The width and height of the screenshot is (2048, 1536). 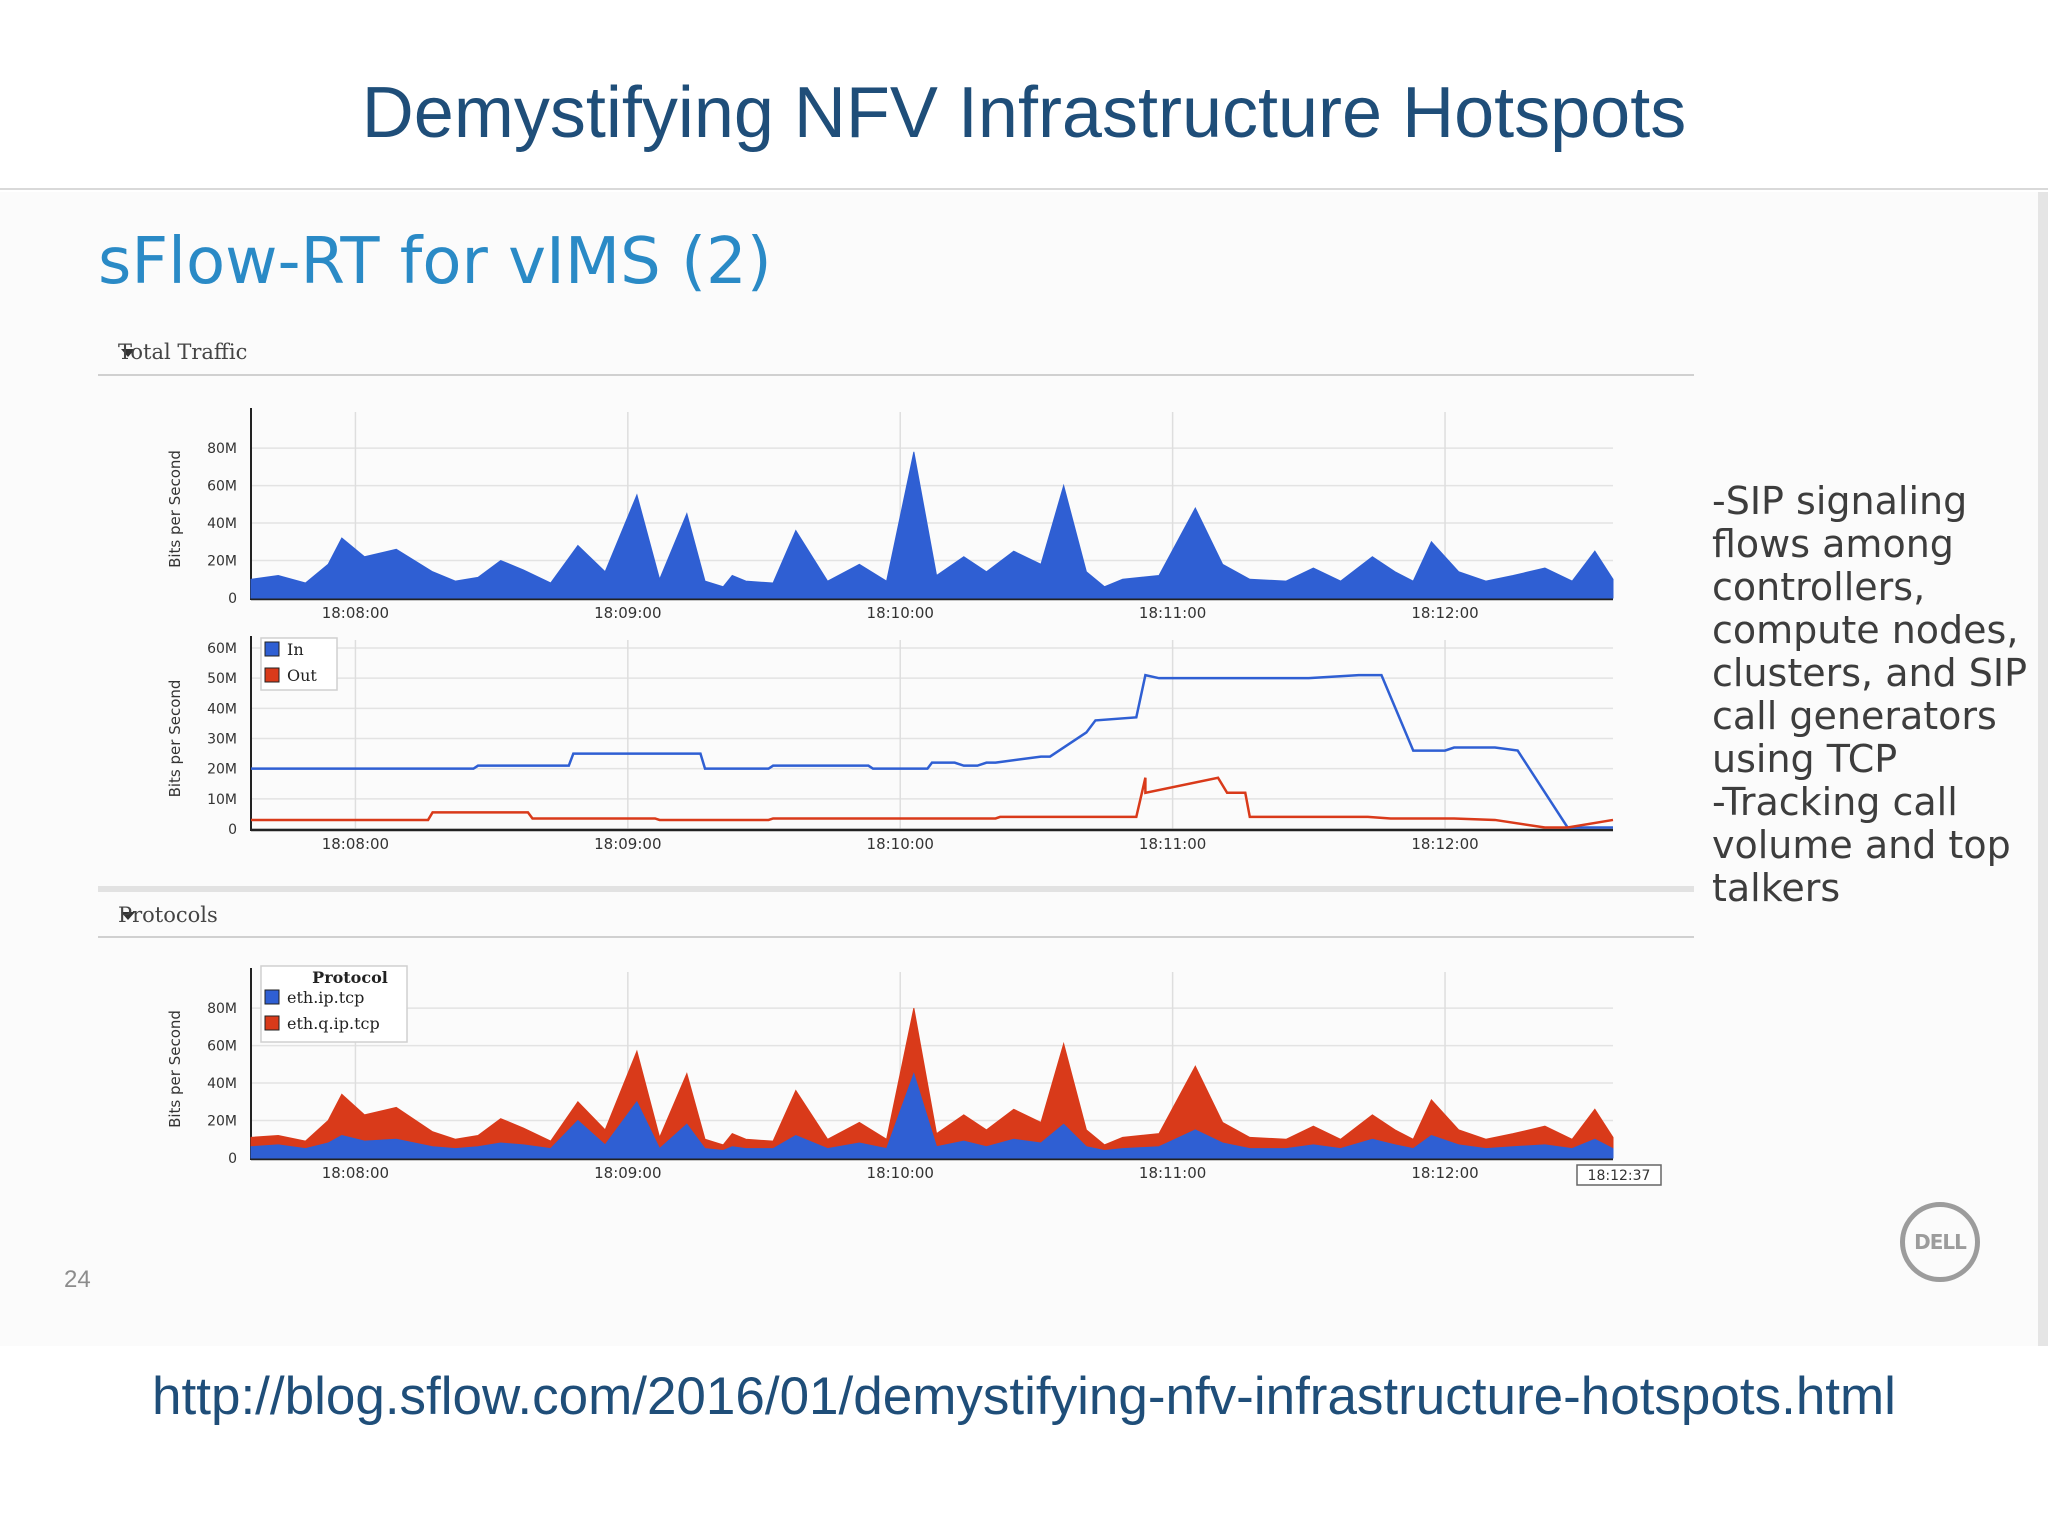 What do you see at coordinates (1861, 845) in the screenshot?
I see `bullet-item: -Tracking call volume and top talkers` at bounding box center [1861, 845].